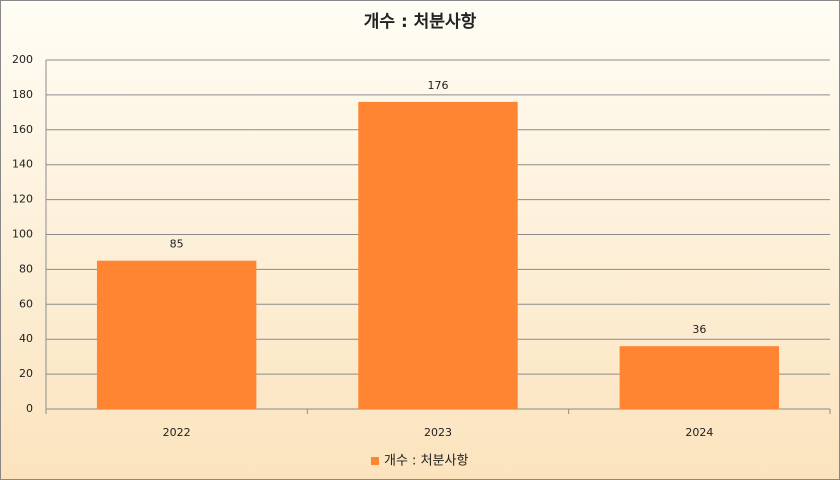 Image resolution: width=840 pixels, height=480 pixels. What do you see at coordinates (438, 432) in the screenshot?
I see `x-tick-label: 2023` at bounding box center [438, 432].